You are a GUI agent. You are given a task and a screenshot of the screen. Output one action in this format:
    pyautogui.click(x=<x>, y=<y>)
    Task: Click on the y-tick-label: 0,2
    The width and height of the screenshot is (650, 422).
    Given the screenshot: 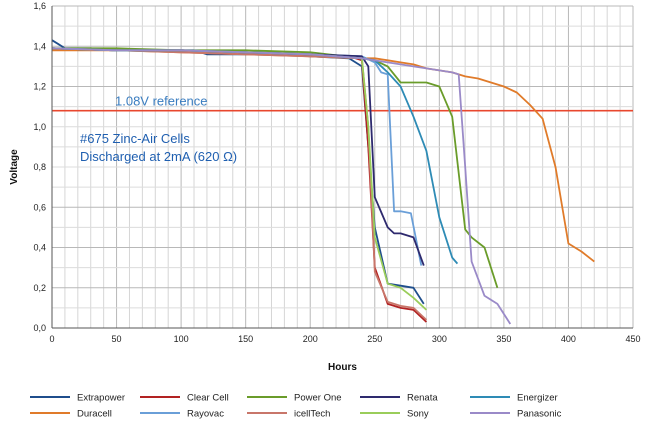 What is the action you would take?
    pyautogui.click(x=39, y=288)
    